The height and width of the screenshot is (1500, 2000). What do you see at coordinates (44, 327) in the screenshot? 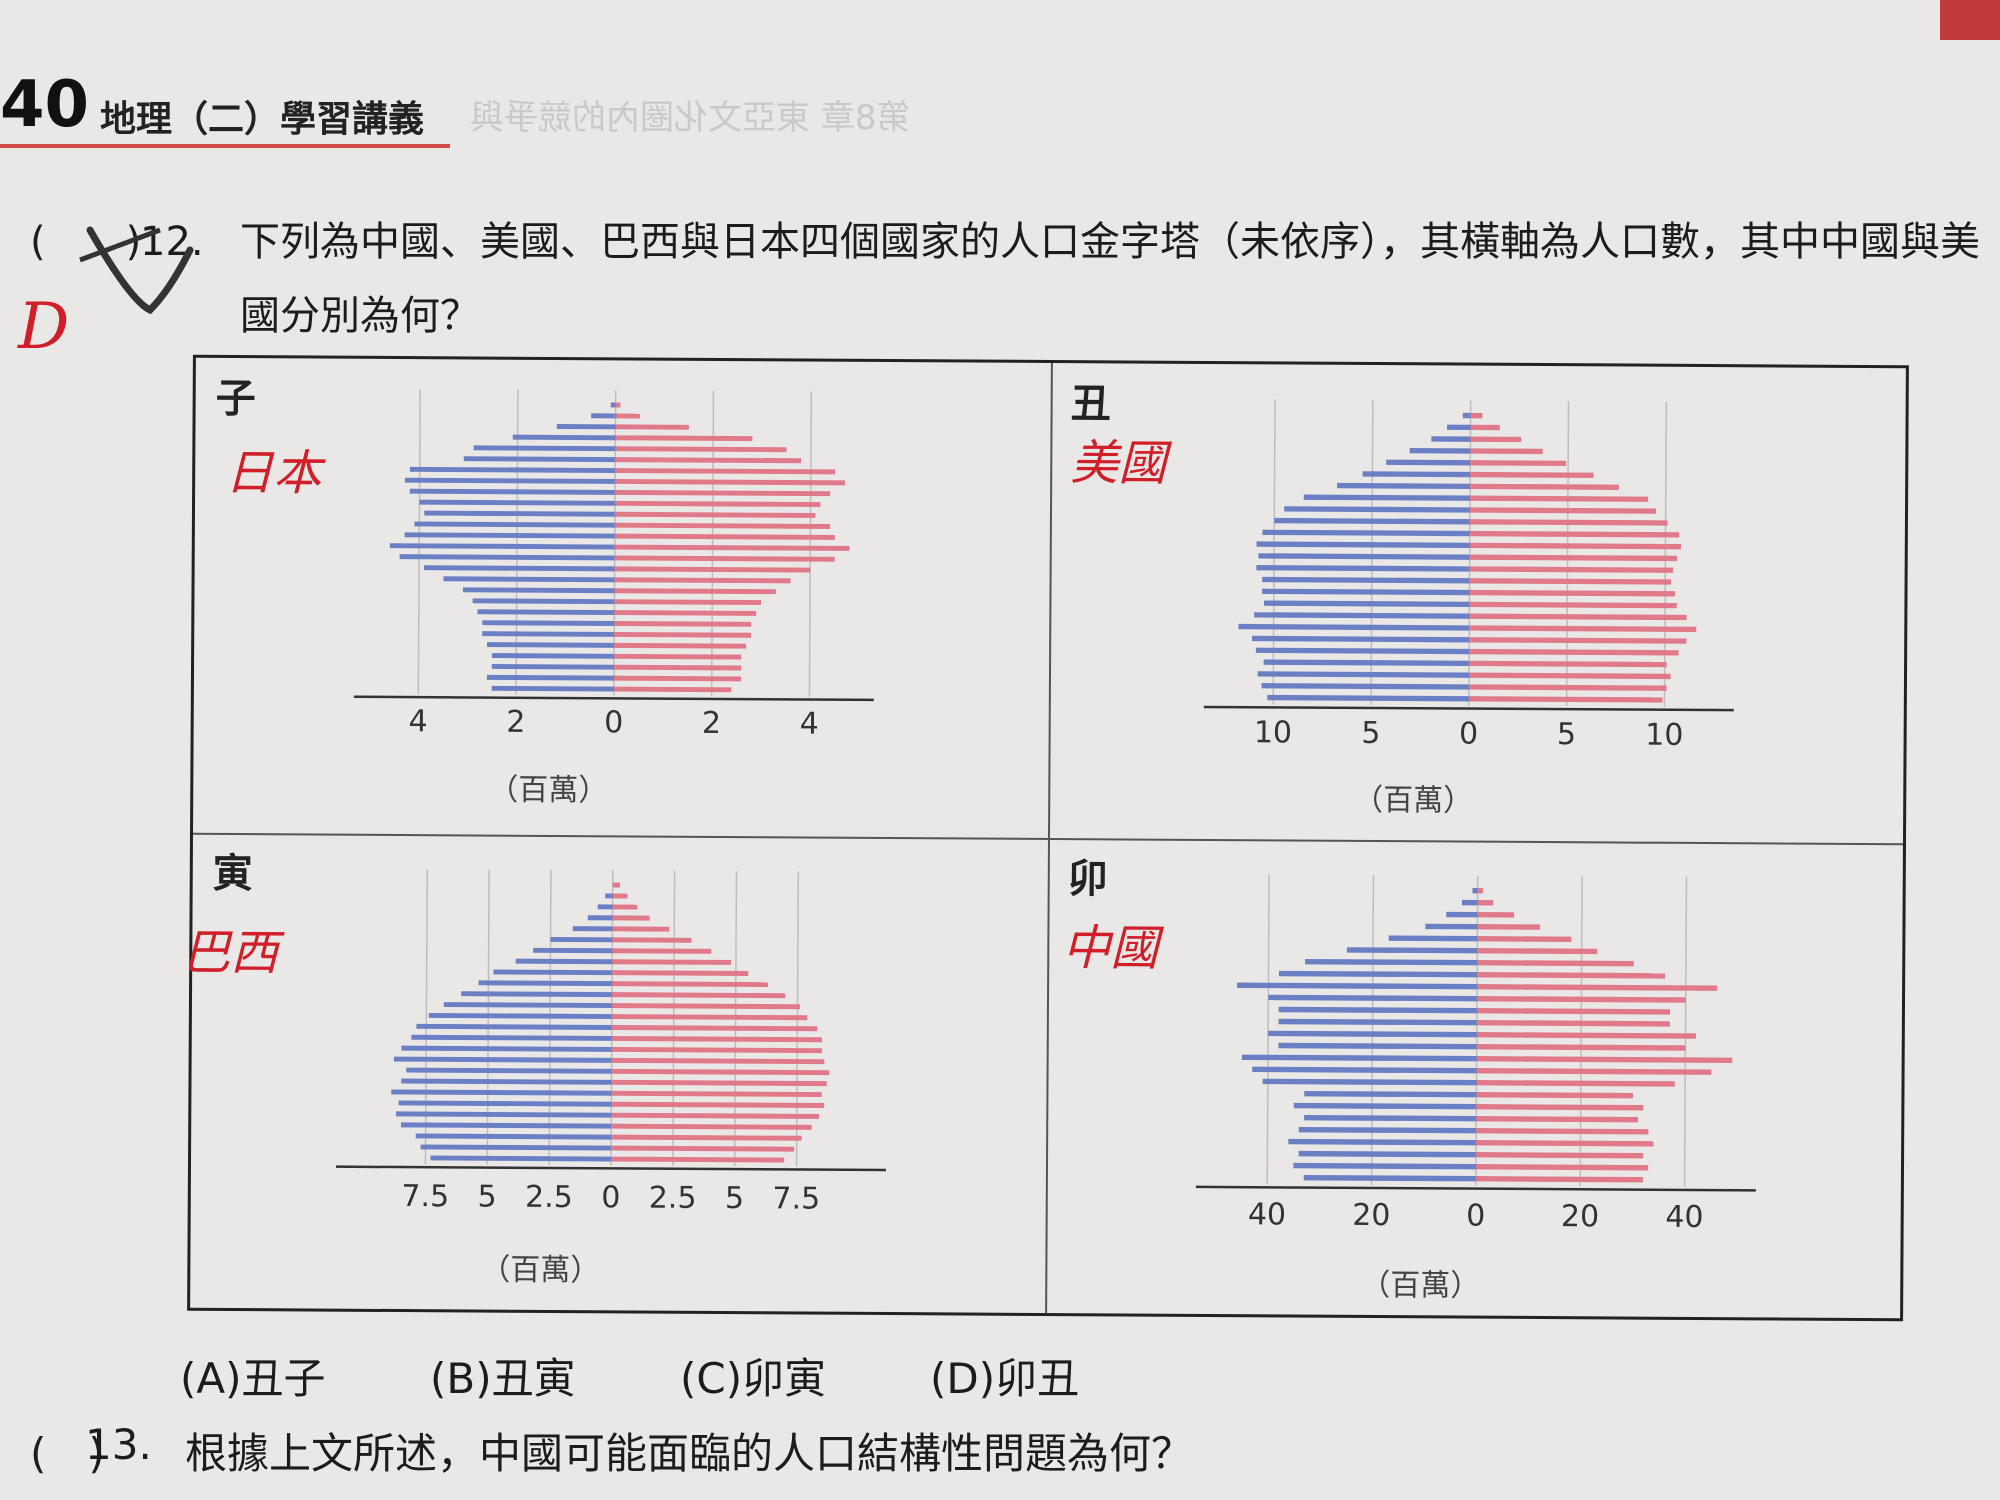
I see `handwritten-answer: D` at bounding box center [44, 327].